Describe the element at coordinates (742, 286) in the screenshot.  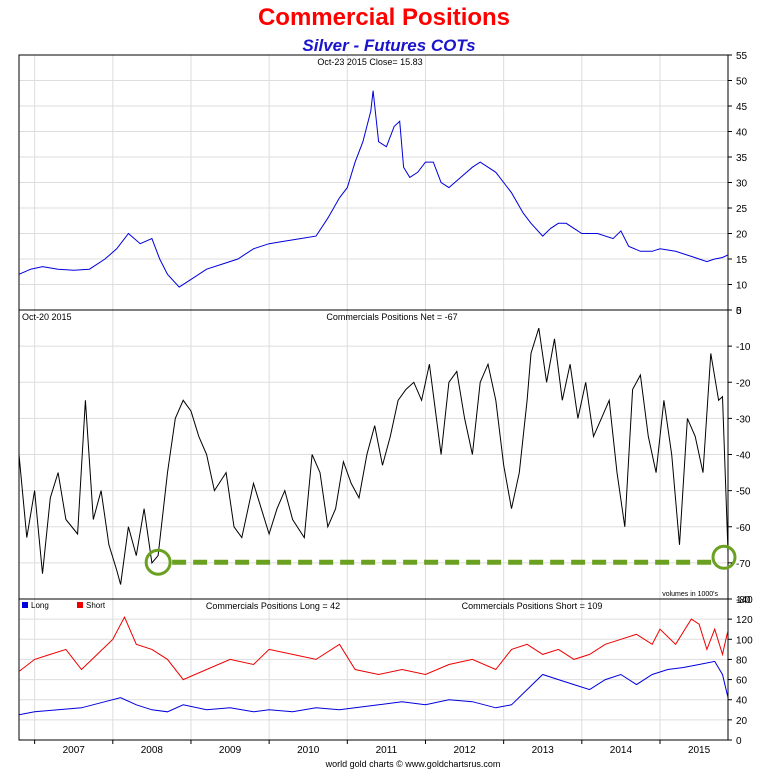
I see `y-tick-label: 10` at that location.